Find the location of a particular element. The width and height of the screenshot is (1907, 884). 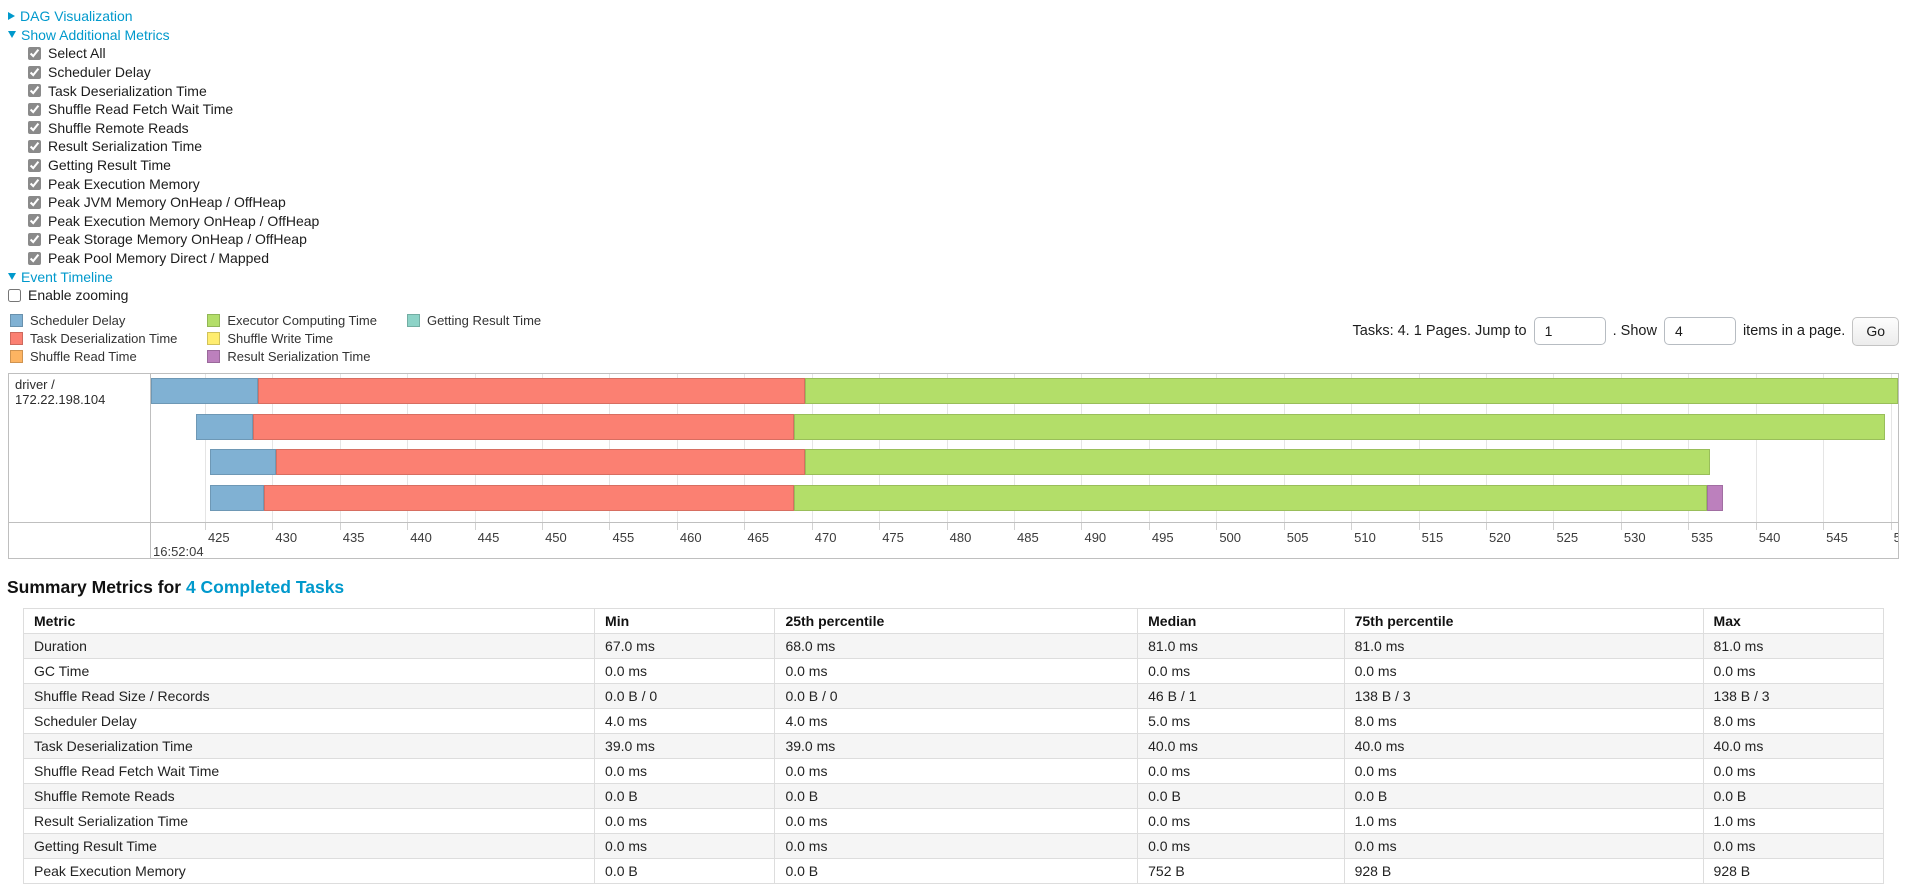

shuffle_write-color-swatch-icon is located at coordinates (214, 338).